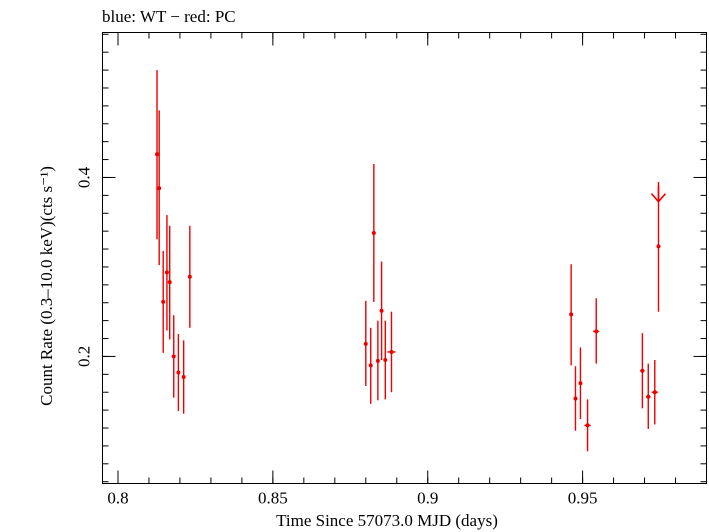  Describe the element at coordinates (427, 498) in the screenshot. I see `x-tick-label: 0.9` at that location.